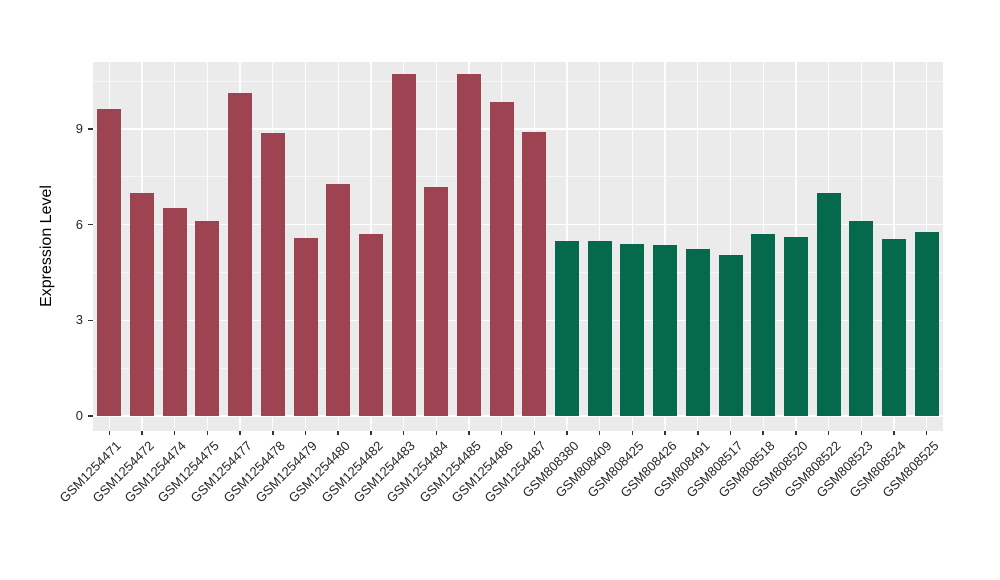 The width and height of the screenshot is (1000, 580). What do you see at coordinates (795, 326) in the screenshot?
I see `bar-GSM808520` at bounding box center [795, 326].